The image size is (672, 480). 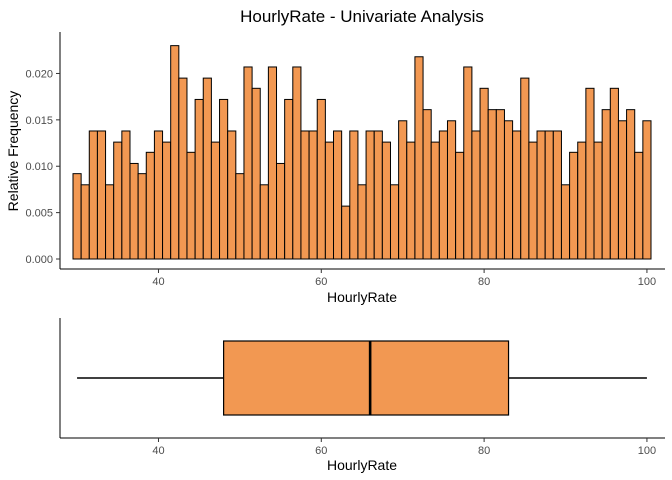 I want to click on box-x-tick-label: 100, so click(x=647, y=451).